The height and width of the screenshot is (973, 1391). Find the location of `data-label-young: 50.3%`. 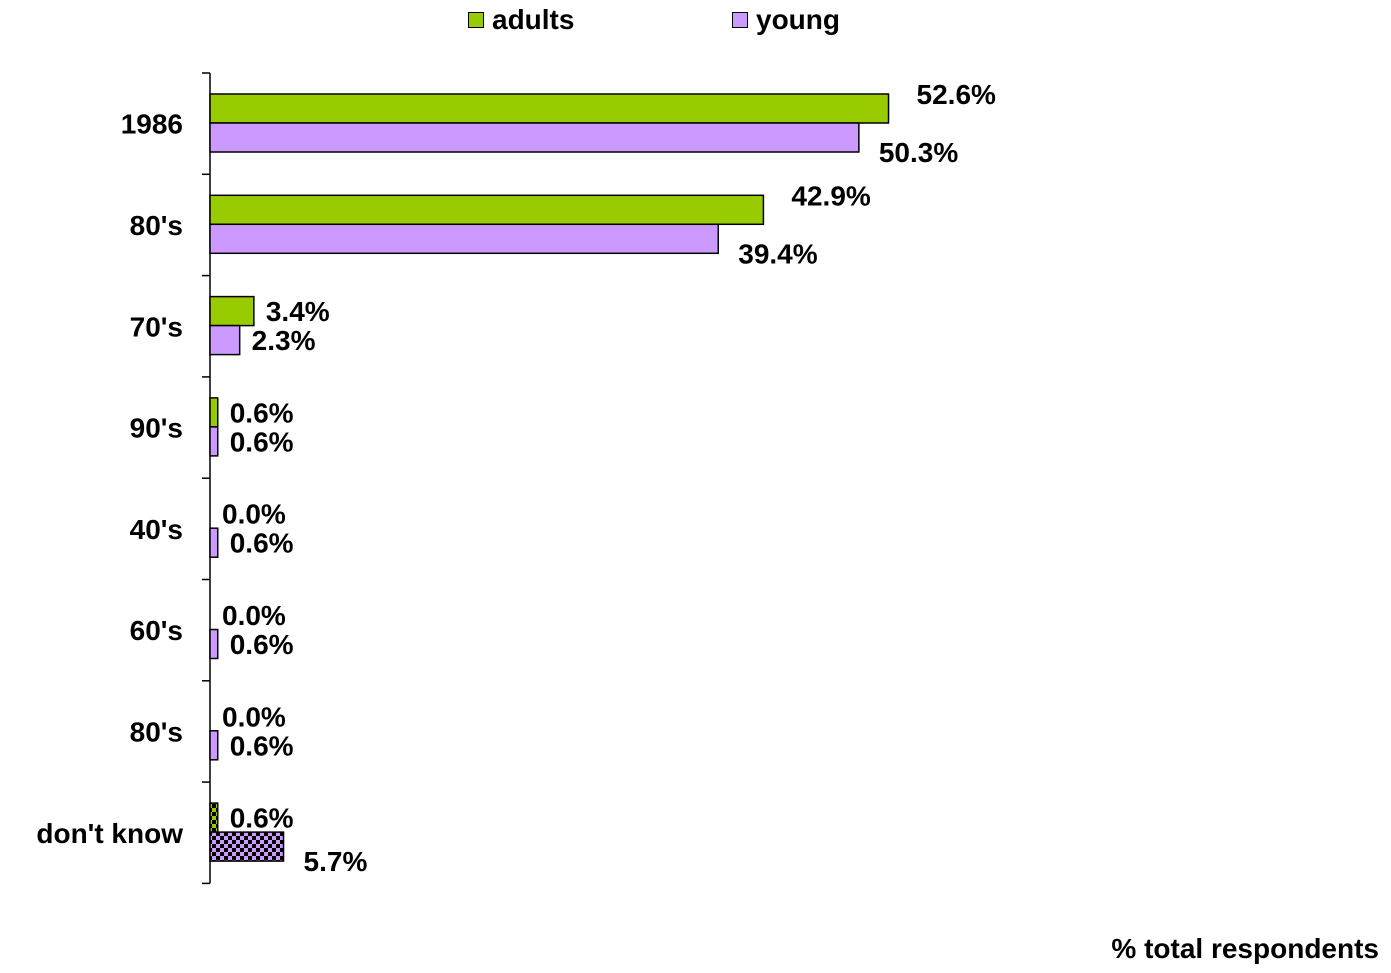

data-label-young: 50.3% is located at coordinates (918, 152).